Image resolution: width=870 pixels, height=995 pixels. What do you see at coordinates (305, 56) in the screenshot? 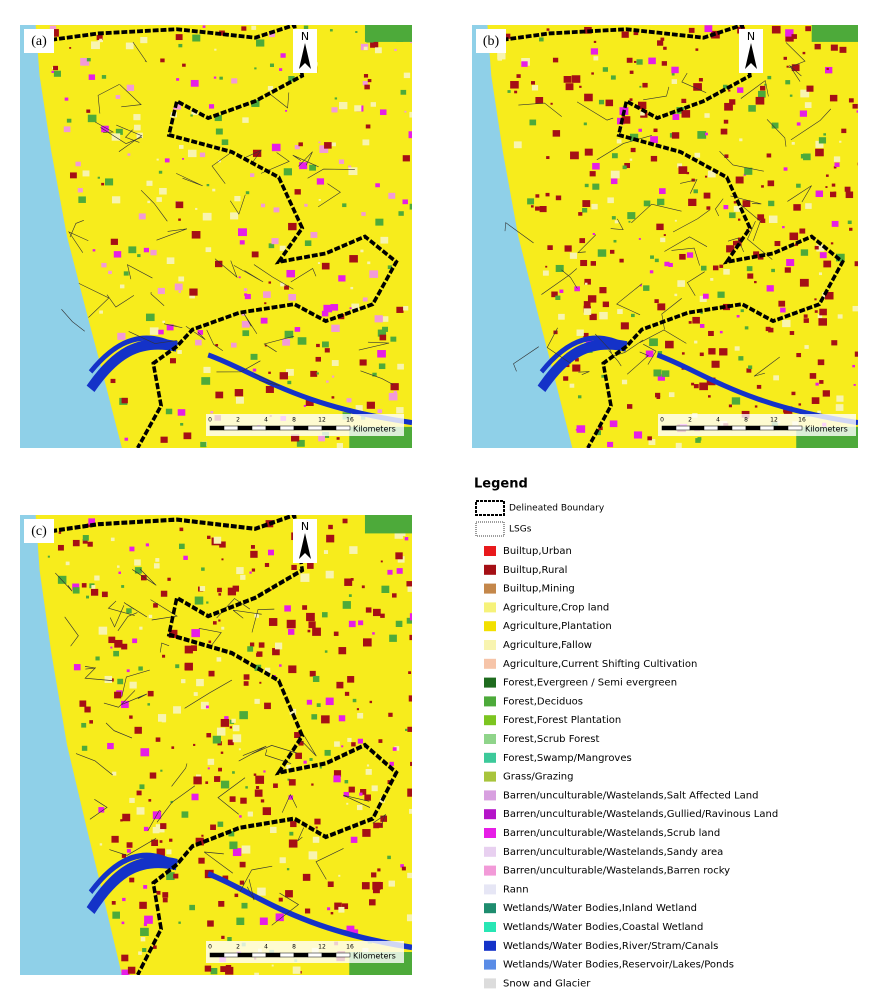
I see `north-arrow` at bounding box center [305, 56].